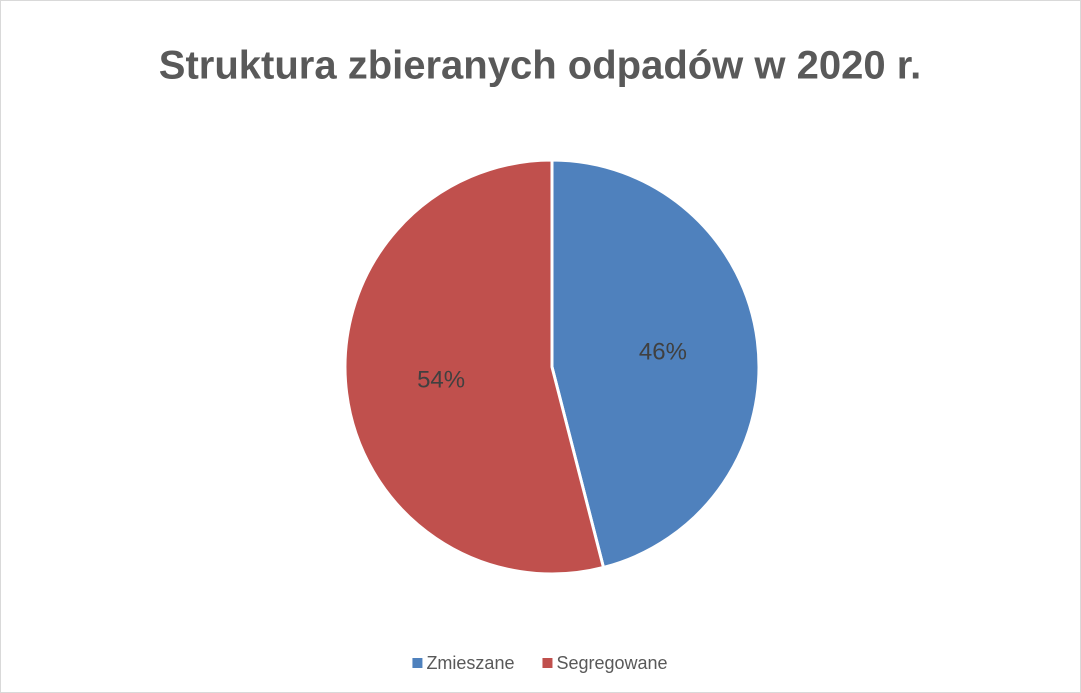 This screenshot has width=1081, height=693. I want to click on data-label: 54%, so click(441, 379).